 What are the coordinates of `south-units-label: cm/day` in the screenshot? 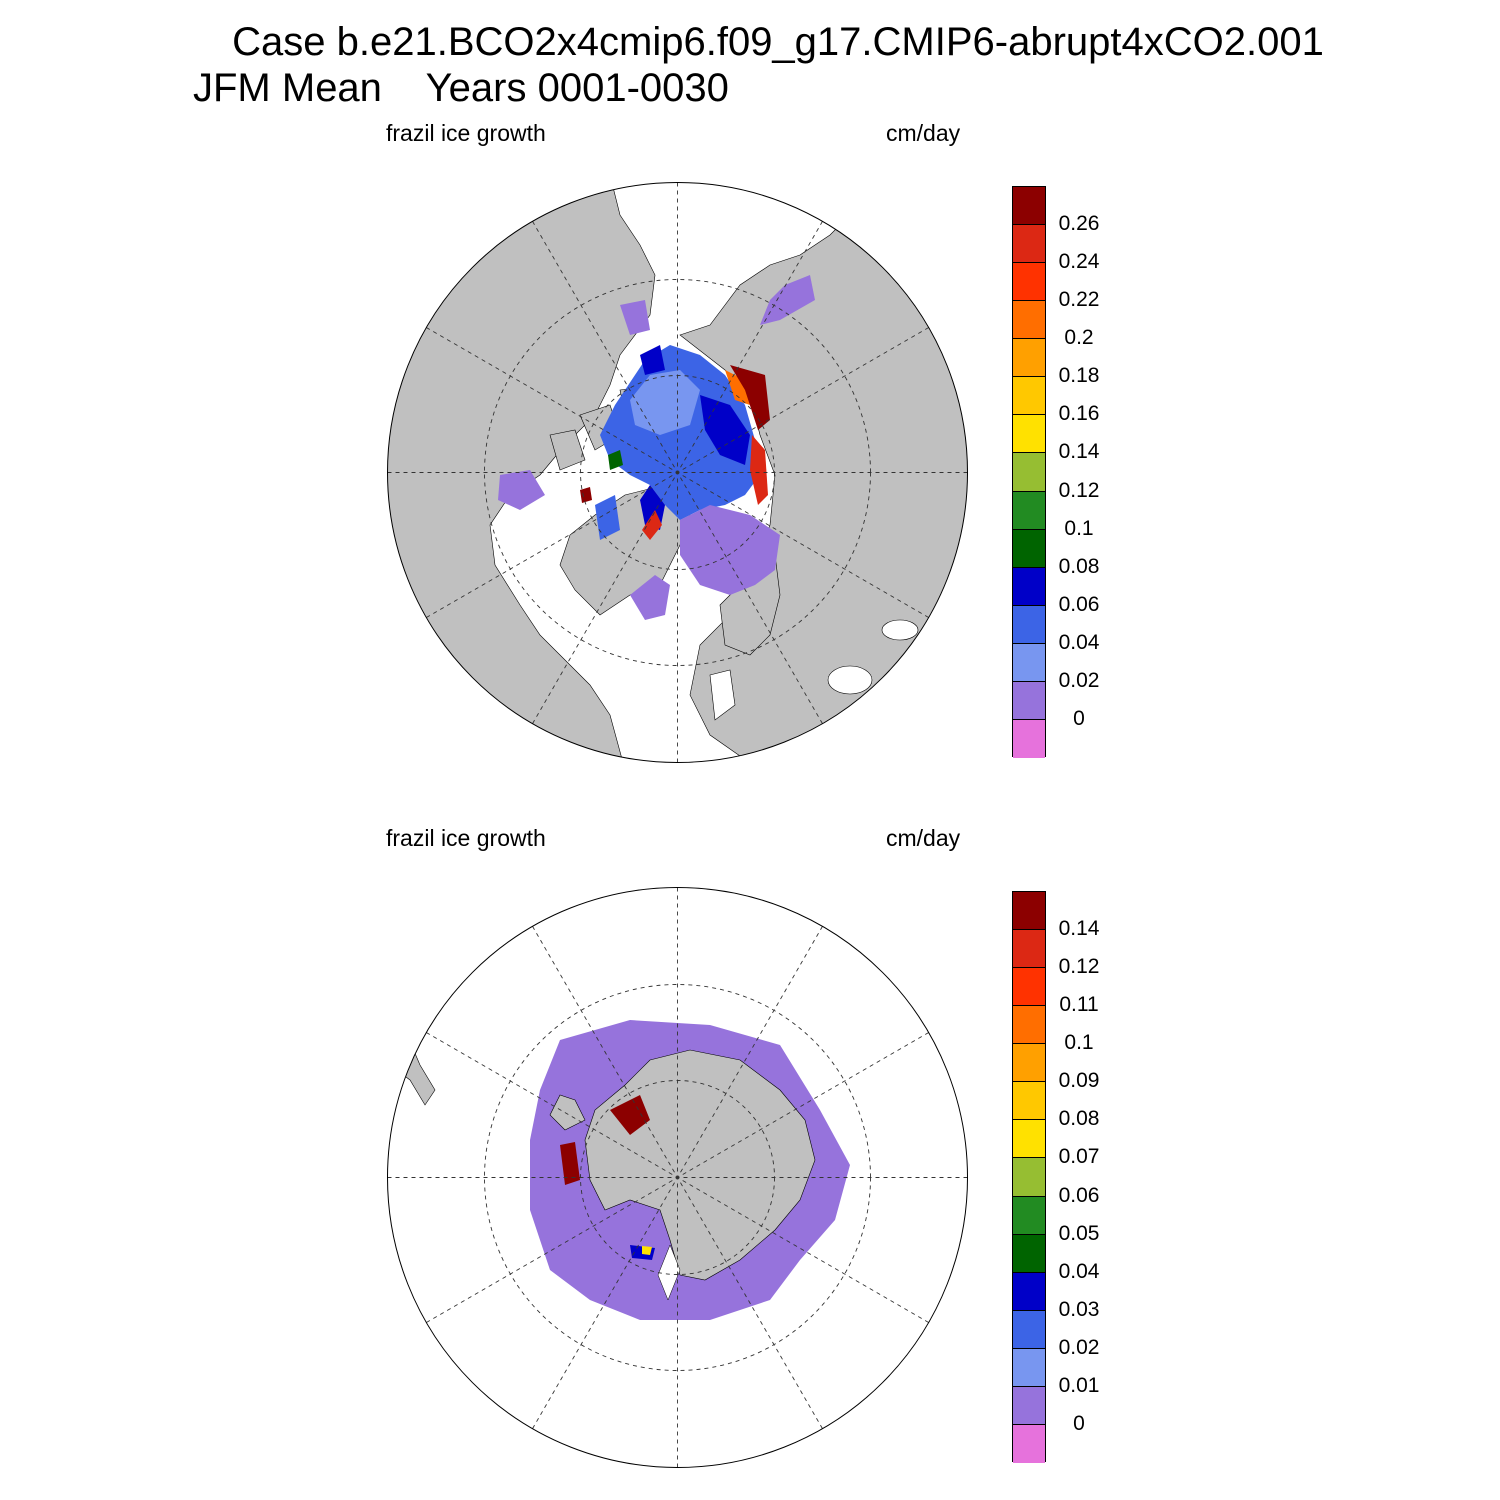 It's located at (923, 838).